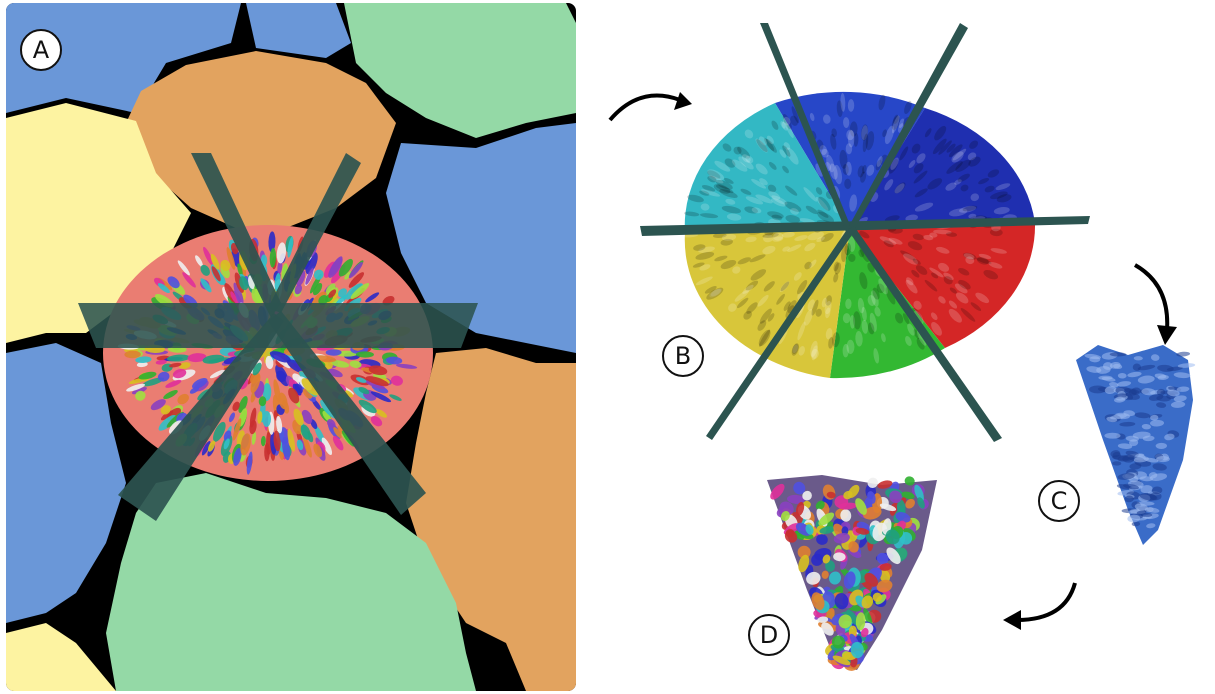 This screenshot has height=694, width=1215. I want to click on cutting-plane-lower-right, so click(347, 413).